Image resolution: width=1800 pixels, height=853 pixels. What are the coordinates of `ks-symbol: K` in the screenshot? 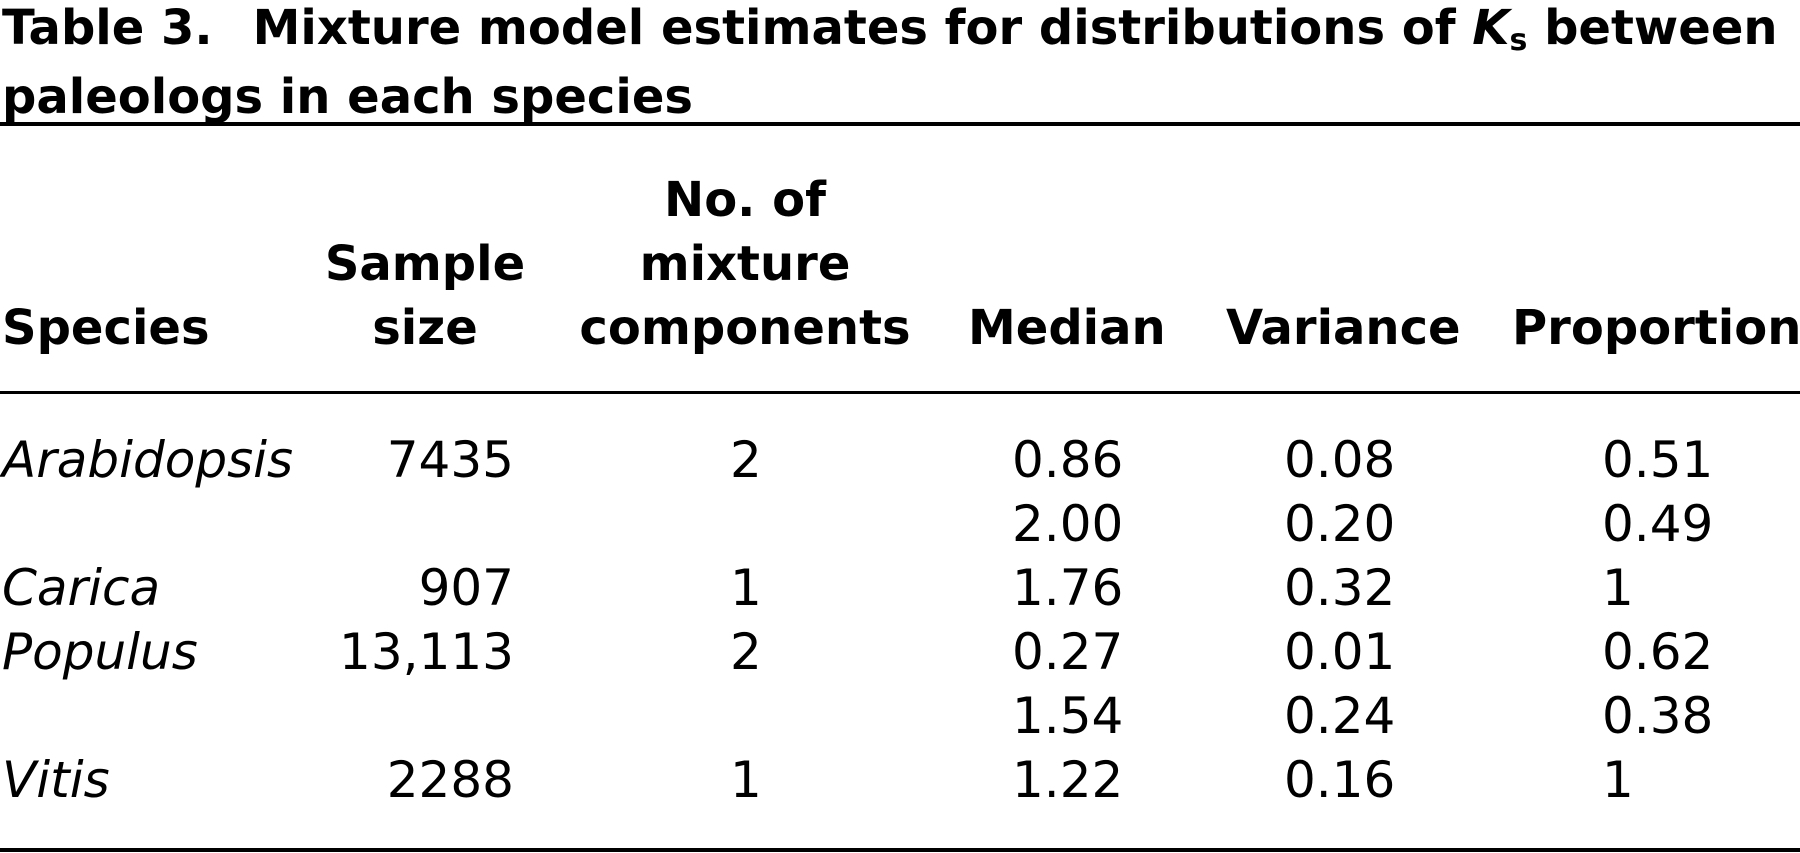 It's located at (1491, 28).